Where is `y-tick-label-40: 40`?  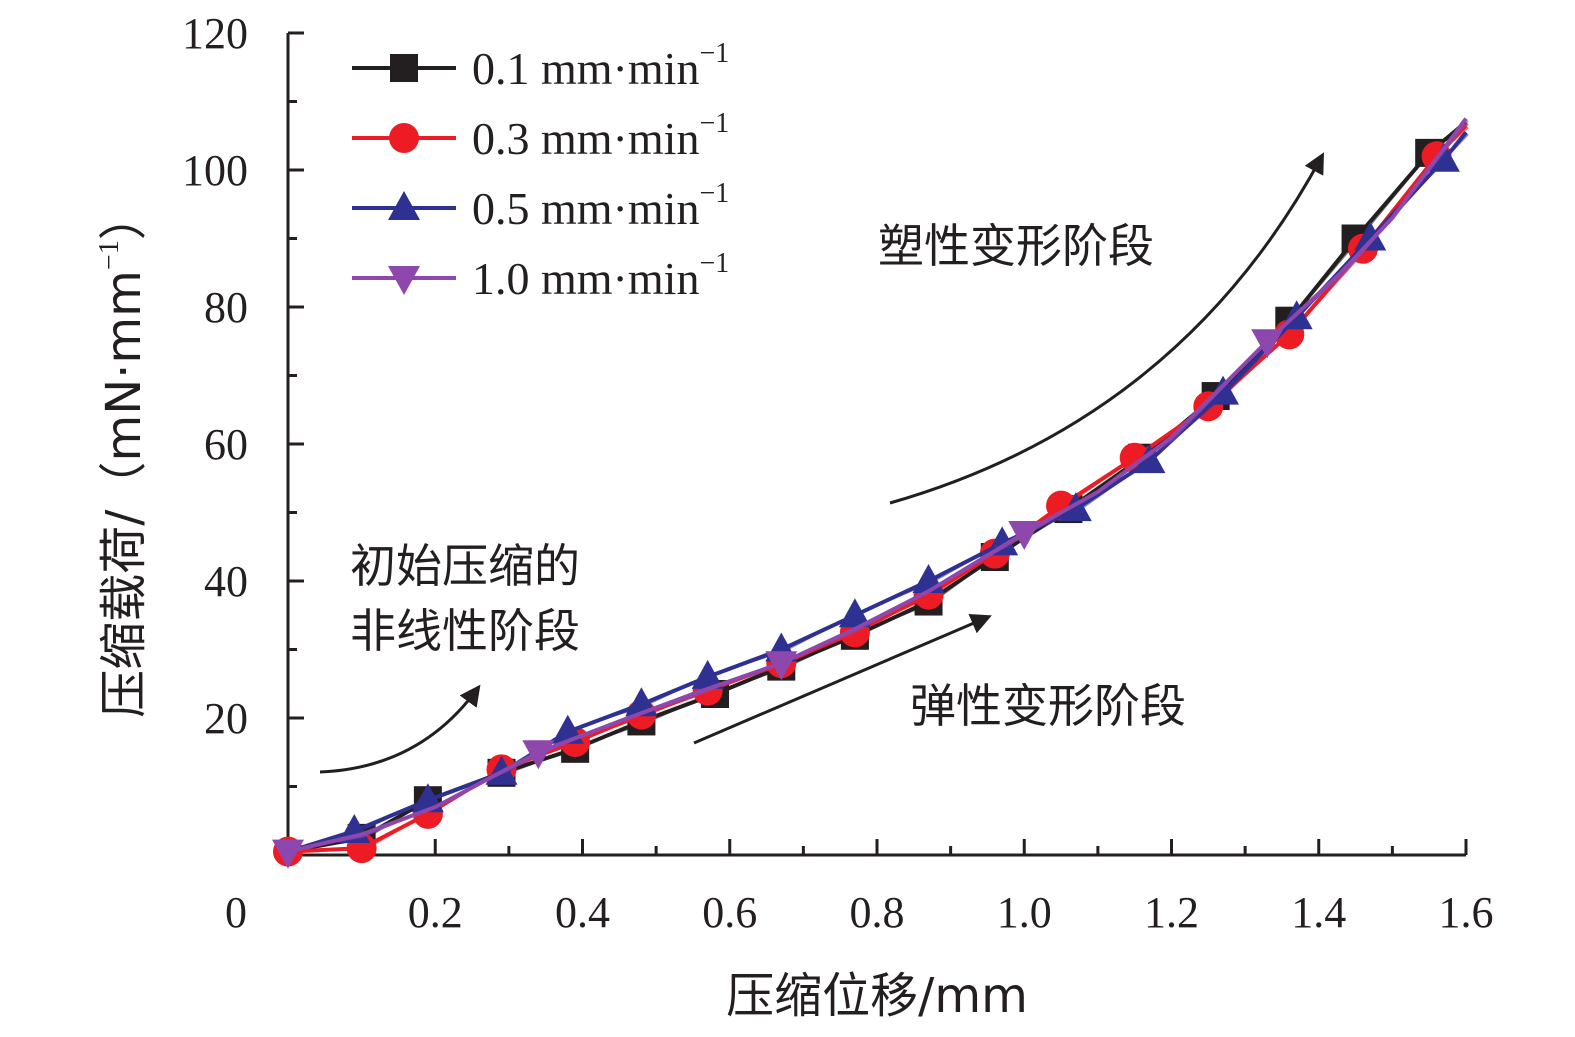 y-tick-label-40: 40 is located at coordinates (226, 581).